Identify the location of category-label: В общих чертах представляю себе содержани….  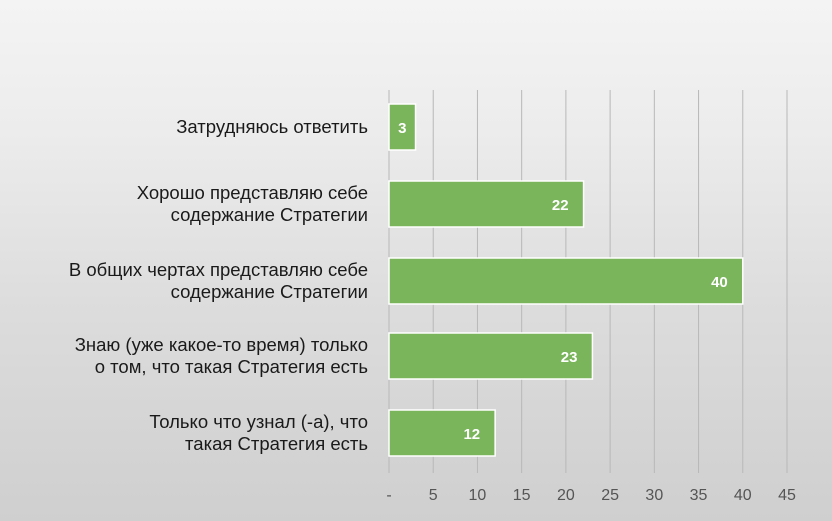
(218, 280).